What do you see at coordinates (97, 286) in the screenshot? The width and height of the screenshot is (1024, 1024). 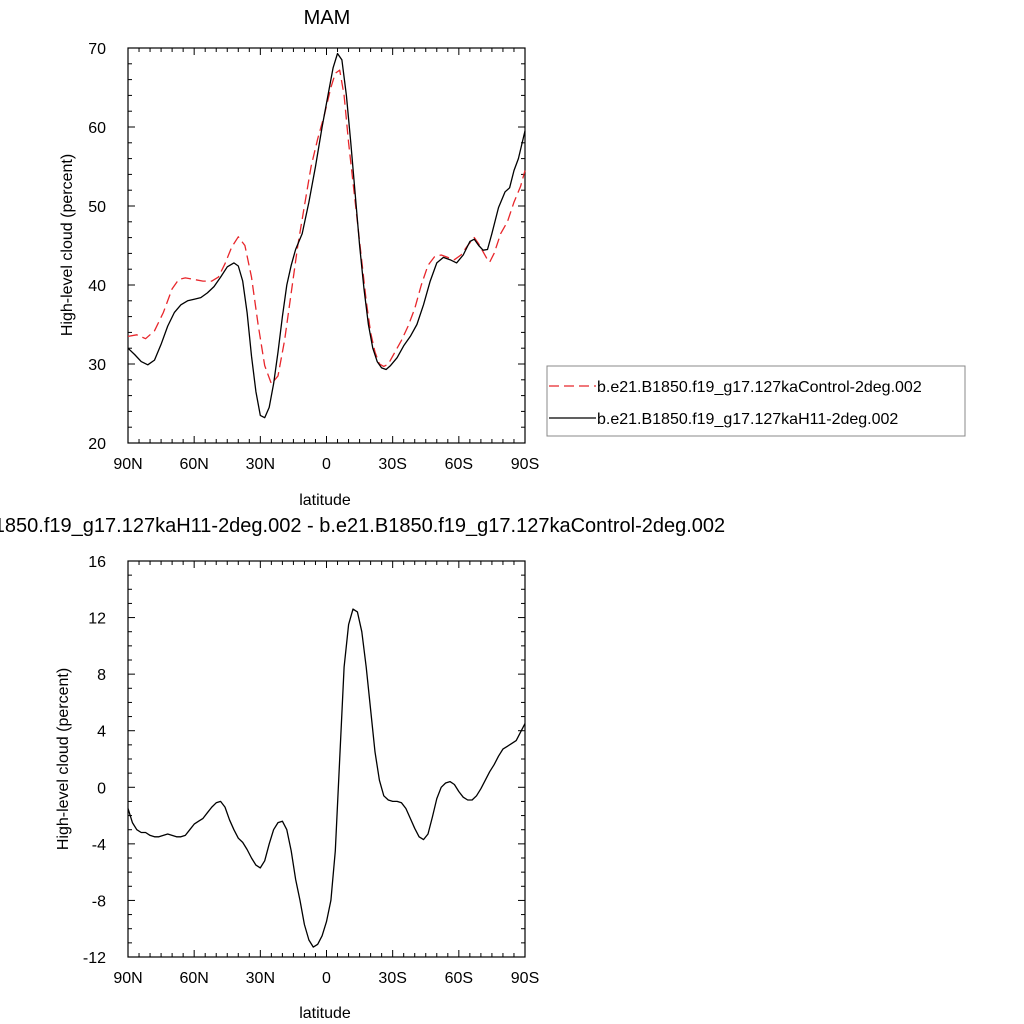 I see `top-y-tick-label: 40` at bounding box center [97, 286].